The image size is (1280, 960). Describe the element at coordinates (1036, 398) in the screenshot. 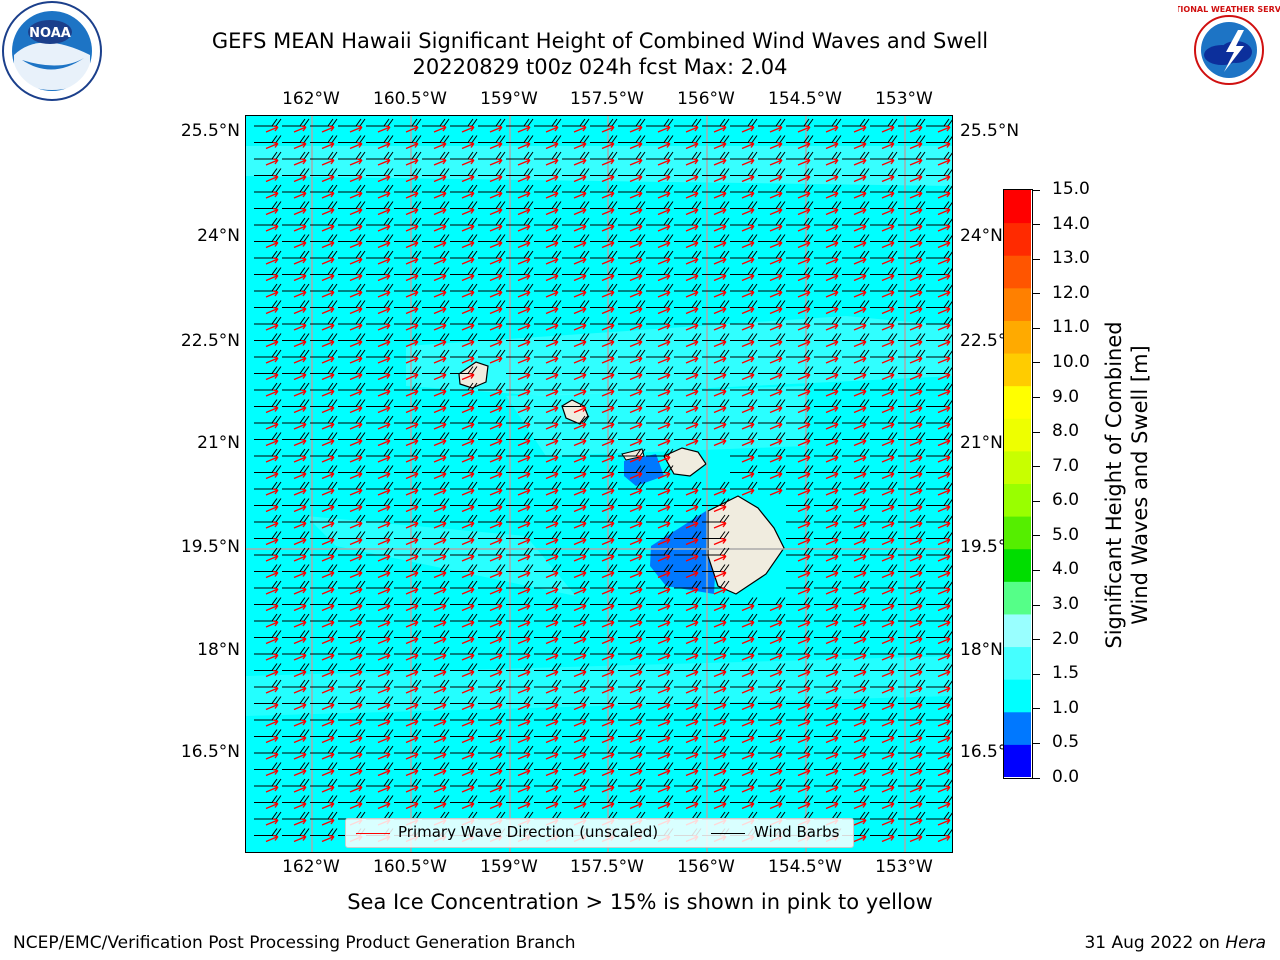

I see `colorbar-tick-mark` at that location.